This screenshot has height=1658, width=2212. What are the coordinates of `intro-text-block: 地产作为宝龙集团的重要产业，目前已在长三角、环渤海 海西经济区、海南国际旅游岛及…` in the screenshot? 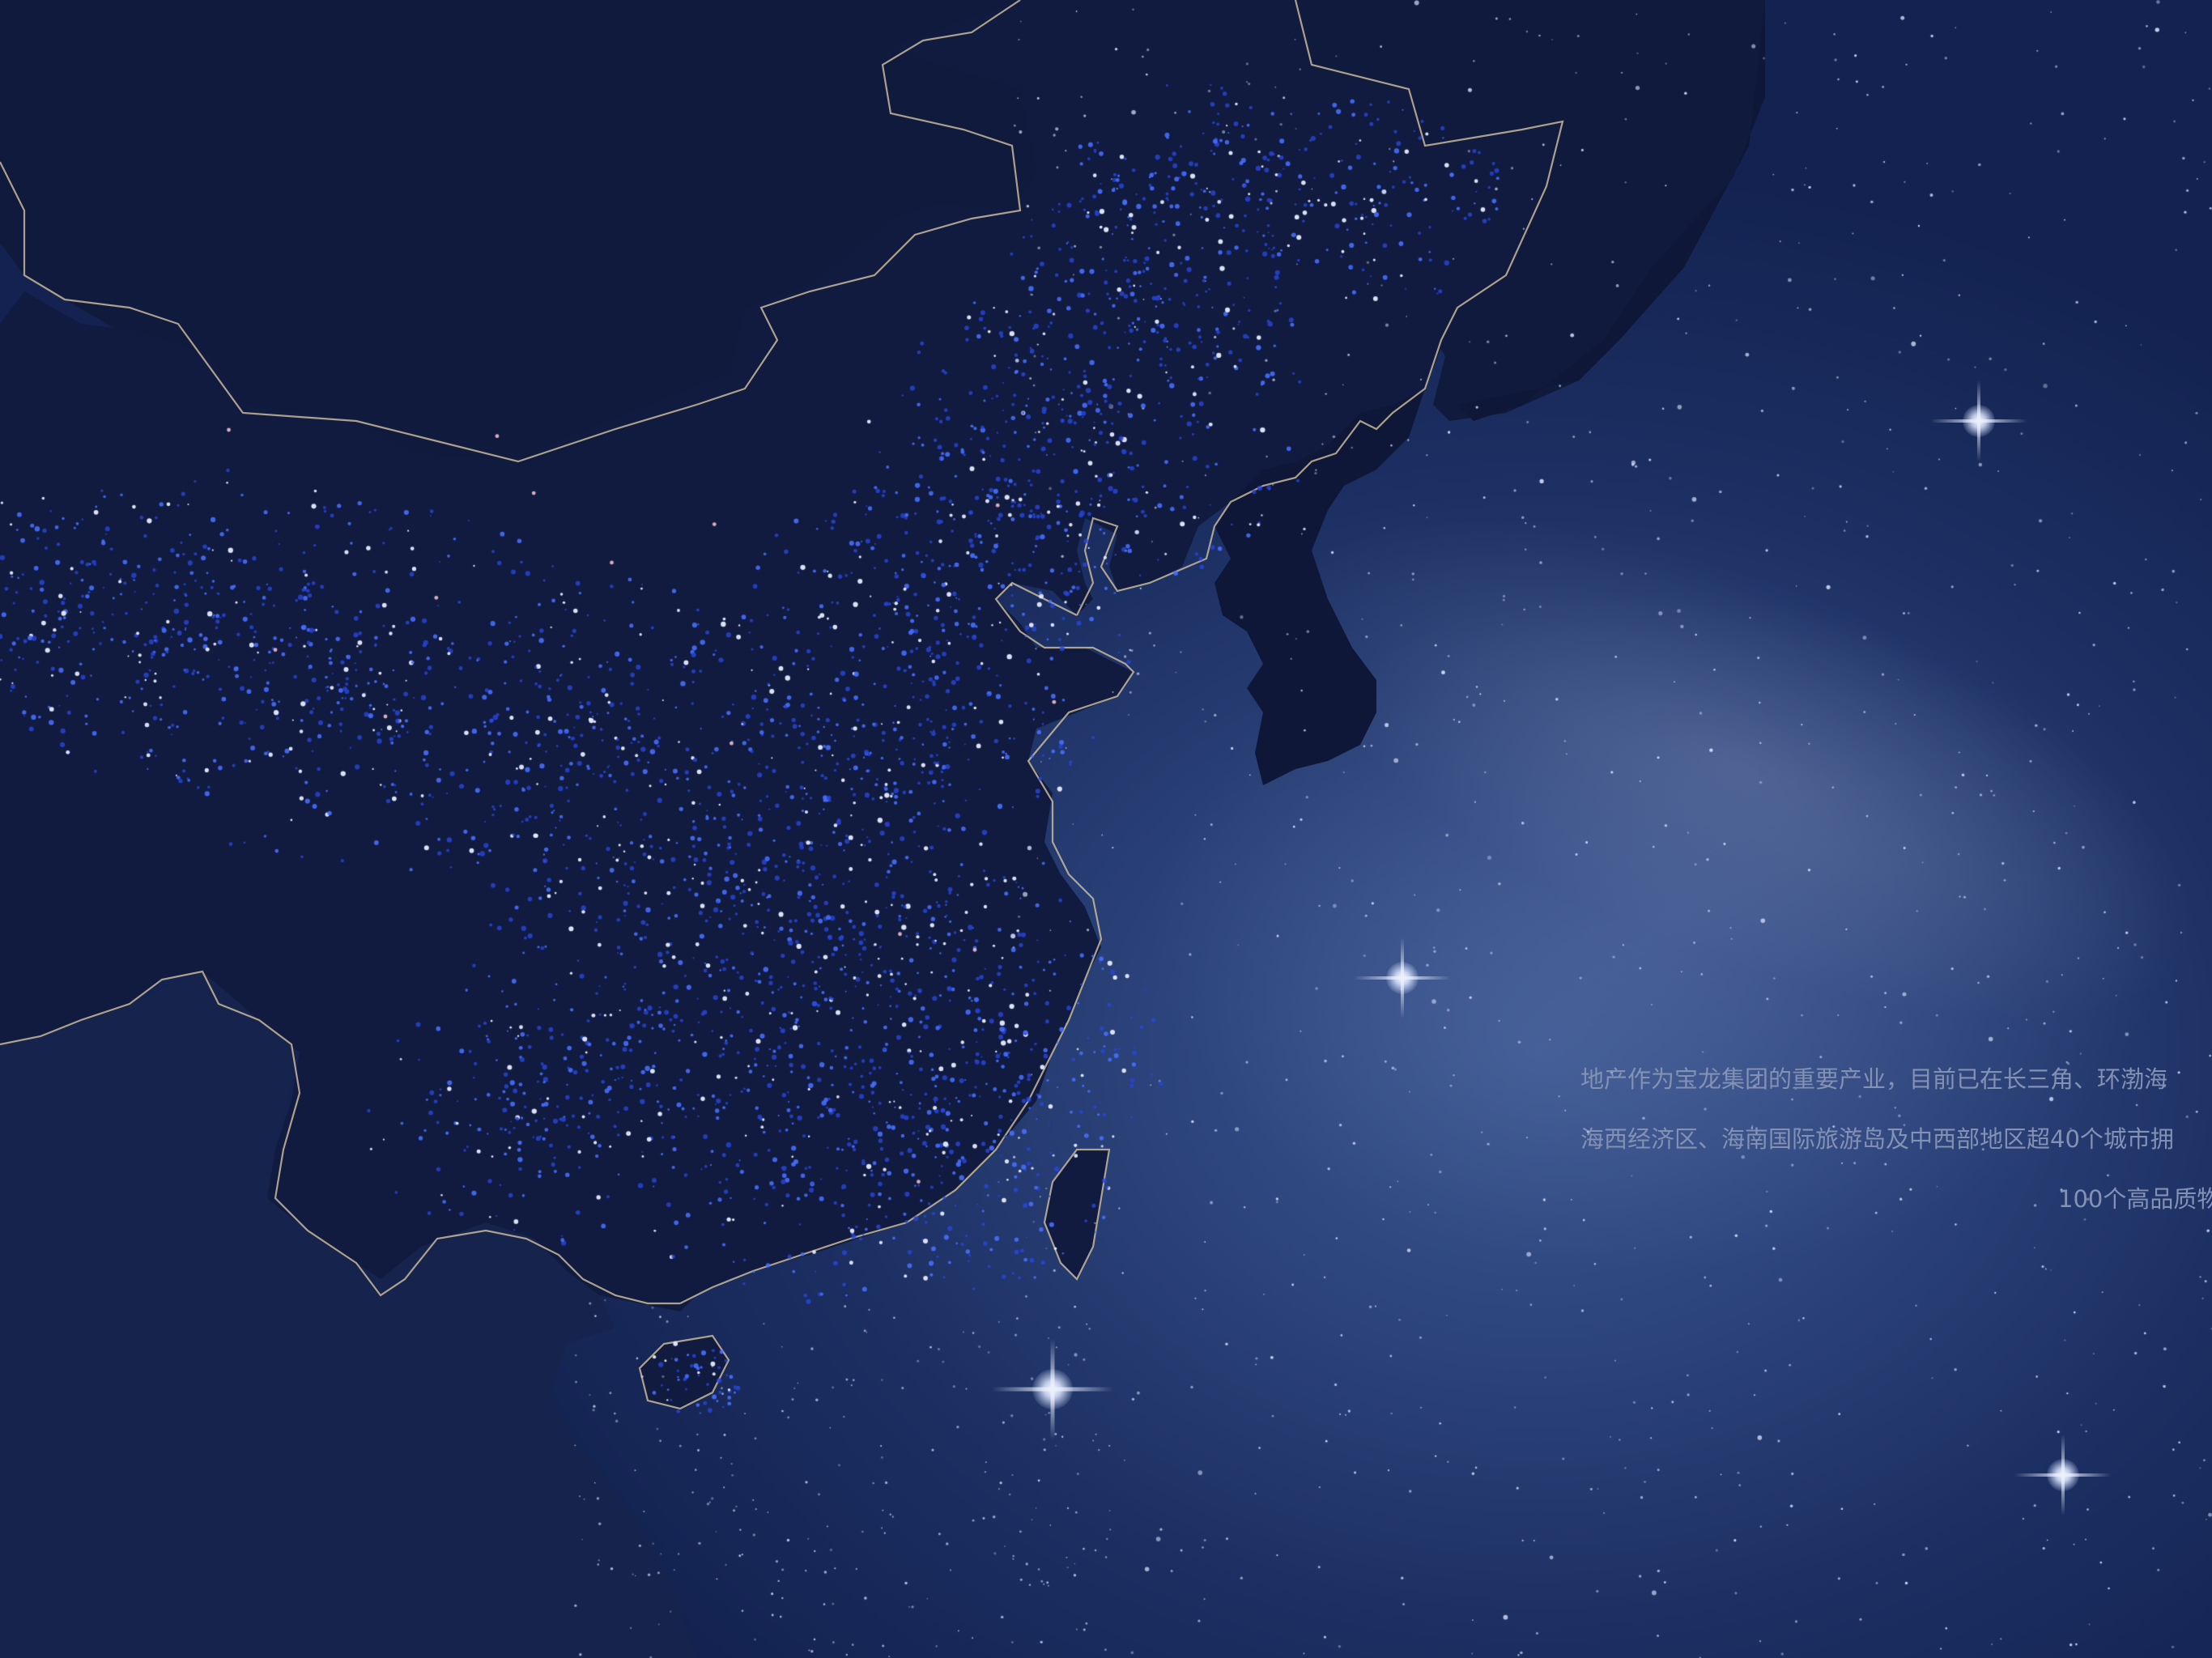 It's located at (1896, 1146).